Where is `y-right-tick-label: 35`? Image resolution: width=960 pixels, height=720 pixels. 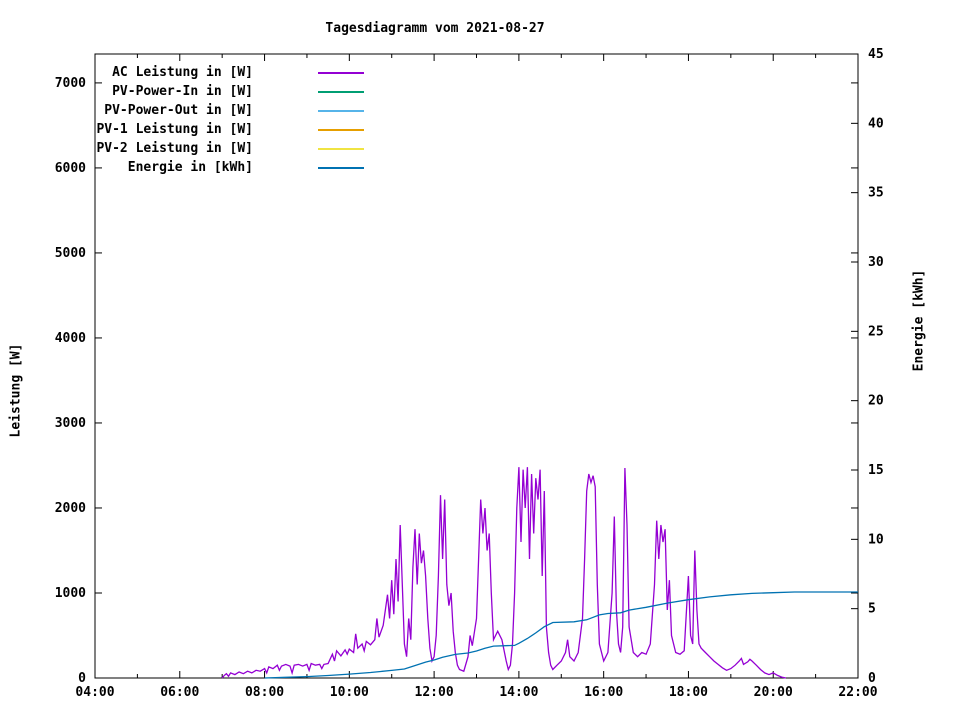
y-right-tick-label: 35 is located at coordinates (876, 193).